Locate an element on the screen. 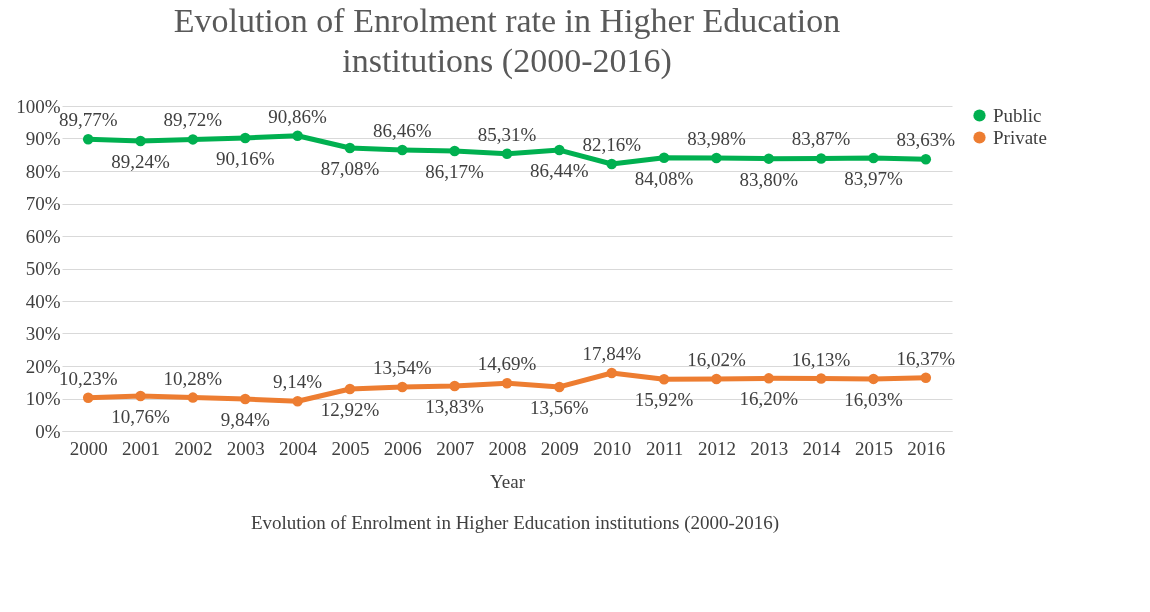  data-label: 85,31% is located at coordinates (507, 134).